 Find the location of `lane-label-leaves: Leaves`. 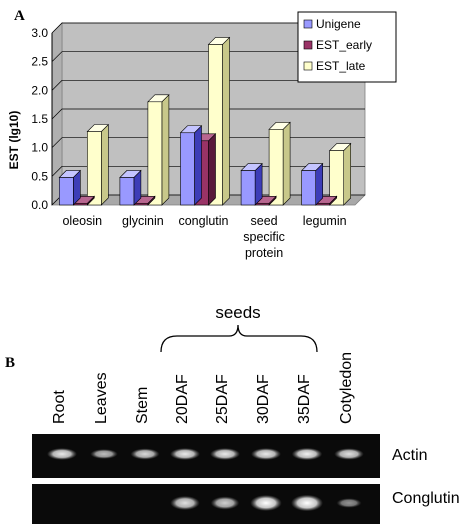

lane-label-leaves: Leaves is located at coordinates (101, 398).